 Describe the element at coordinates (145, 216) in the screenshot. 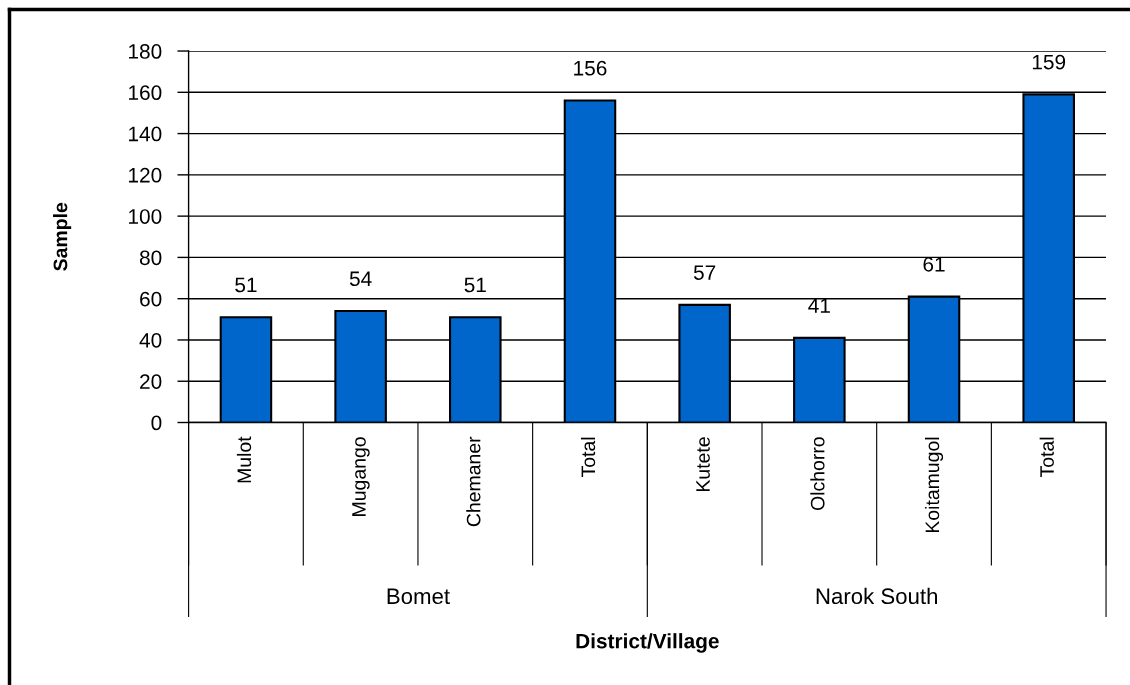

I see `y-tick-label: 100` at that location.